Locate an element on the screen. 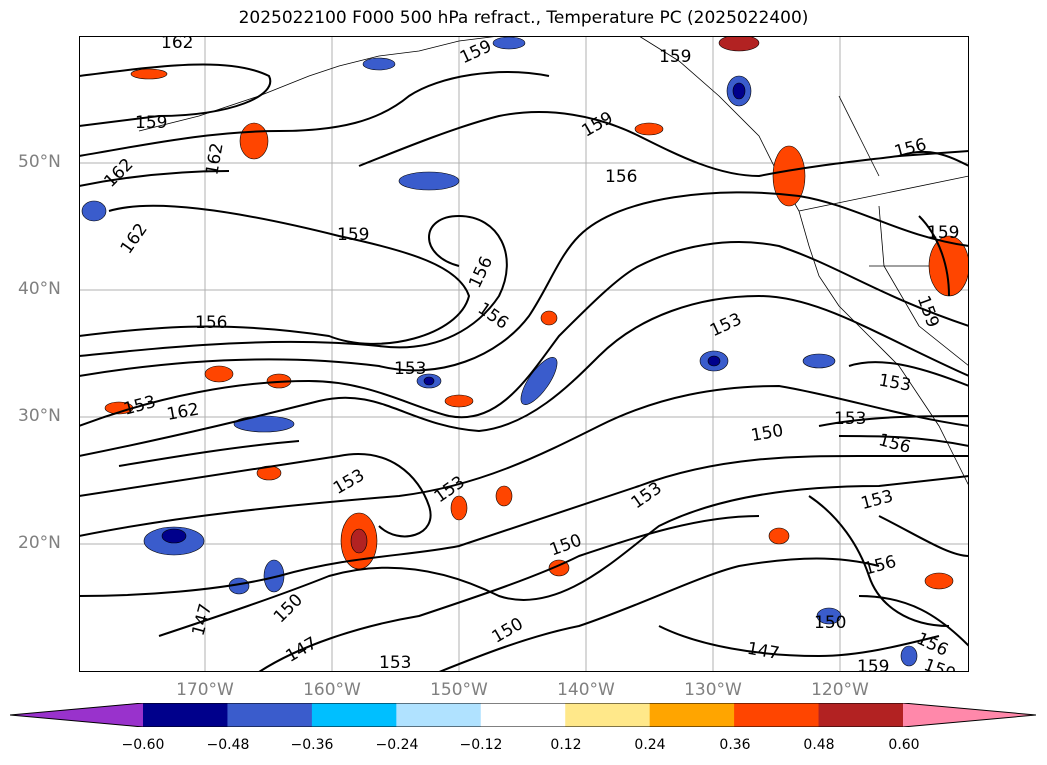 This screenshot has width=1047, height=765. colorbar is located at coordinates (523, 715).